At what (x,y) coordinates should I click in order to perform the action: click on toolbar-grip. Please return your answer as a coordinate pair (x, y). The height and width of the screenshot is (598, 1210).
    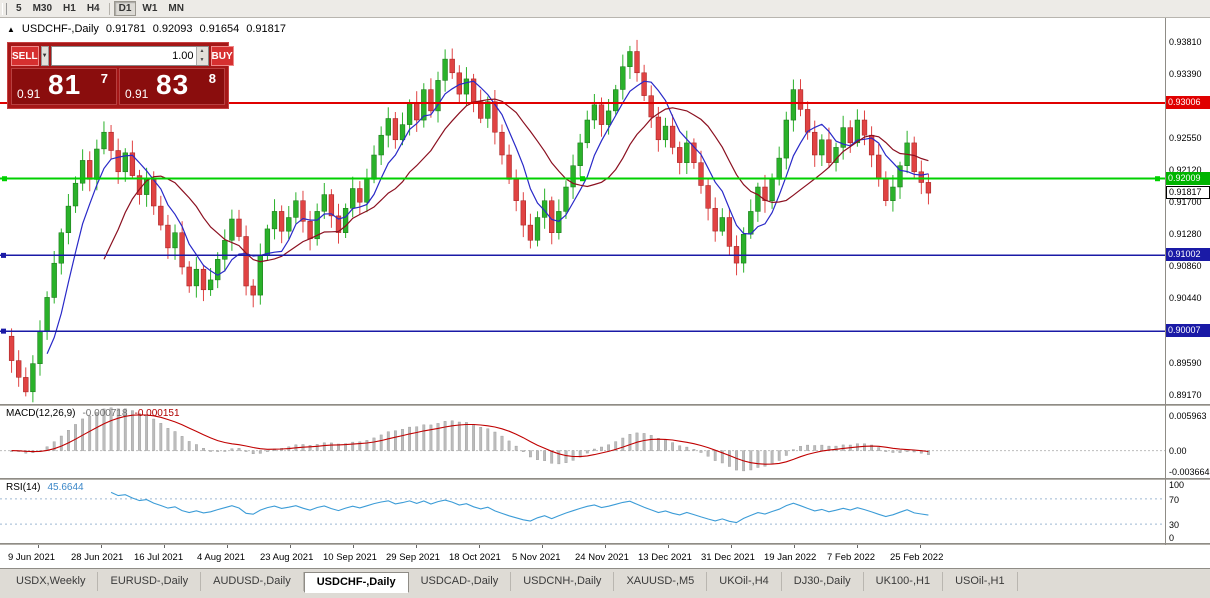
    Looking at the image, I should click on (4, 8).